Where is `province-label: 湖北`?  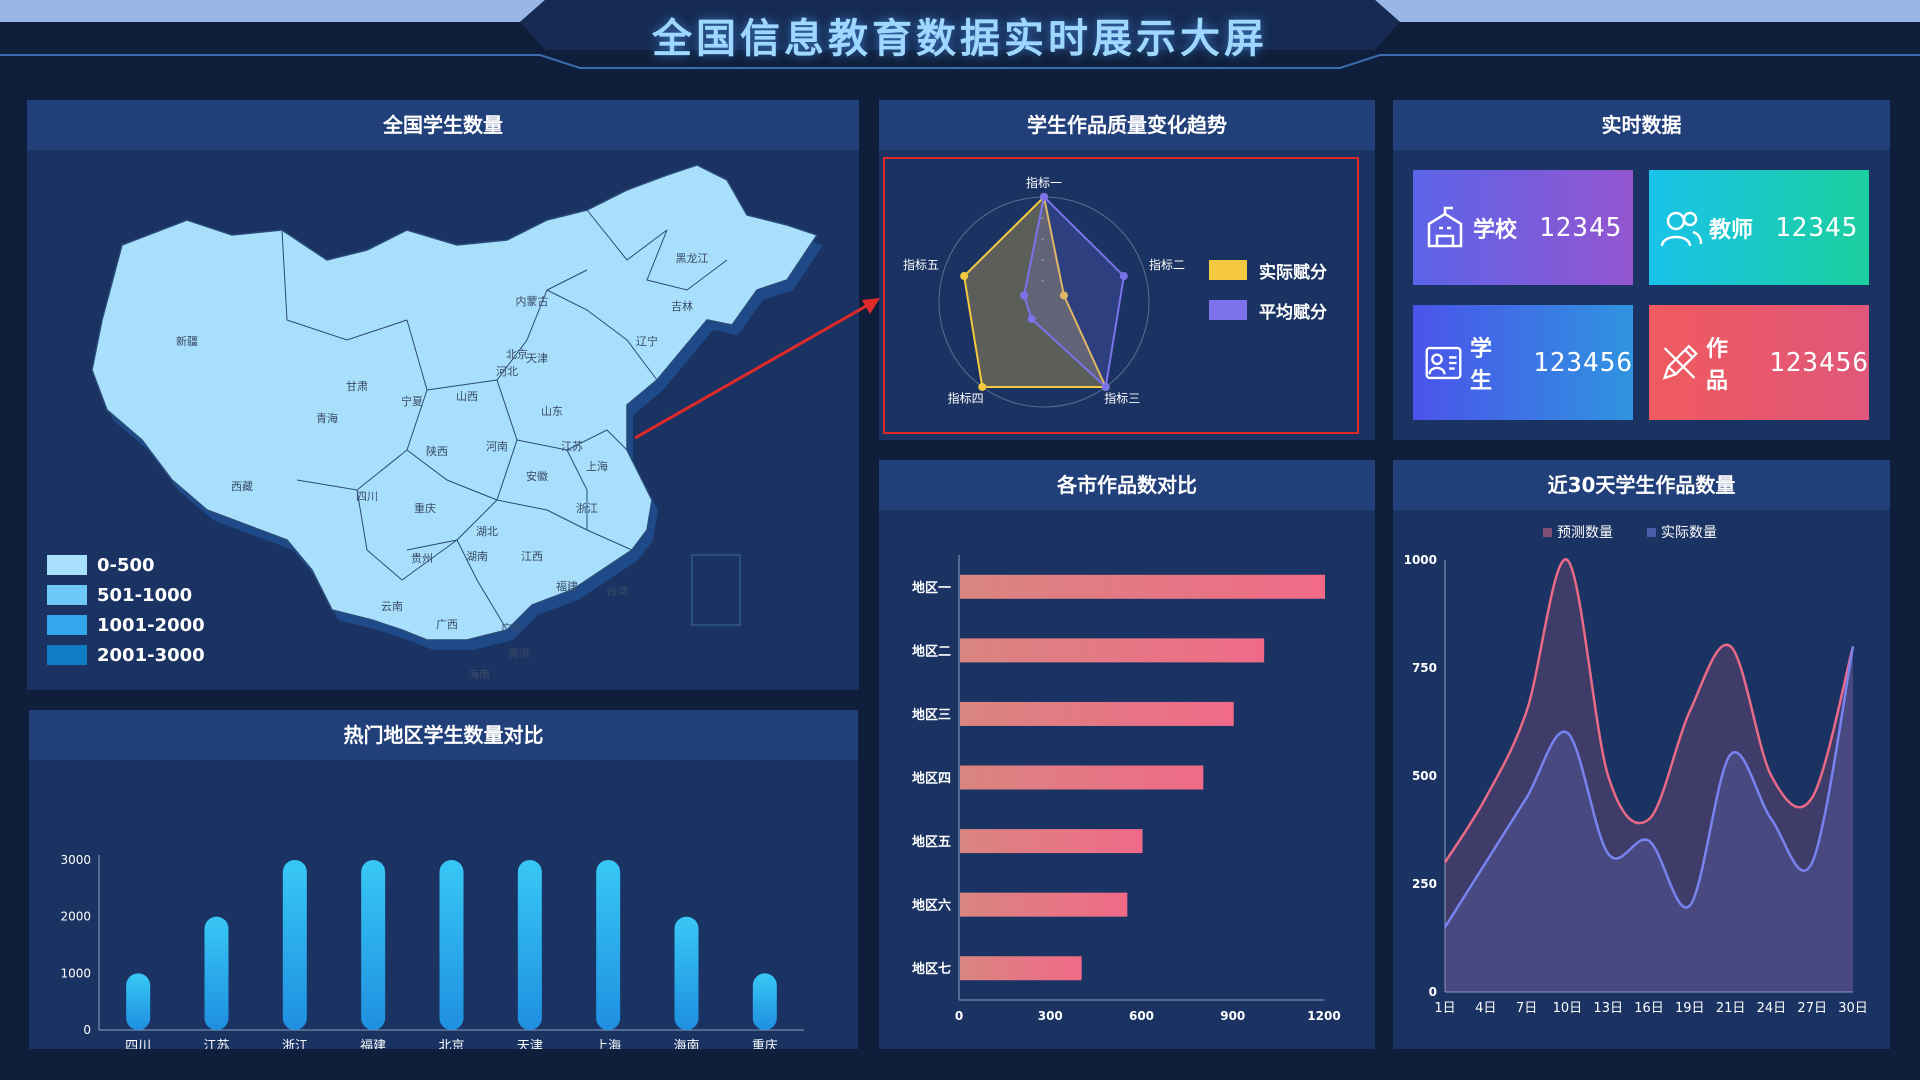
province-label: 湖北 is located at coordinates (487, 531).